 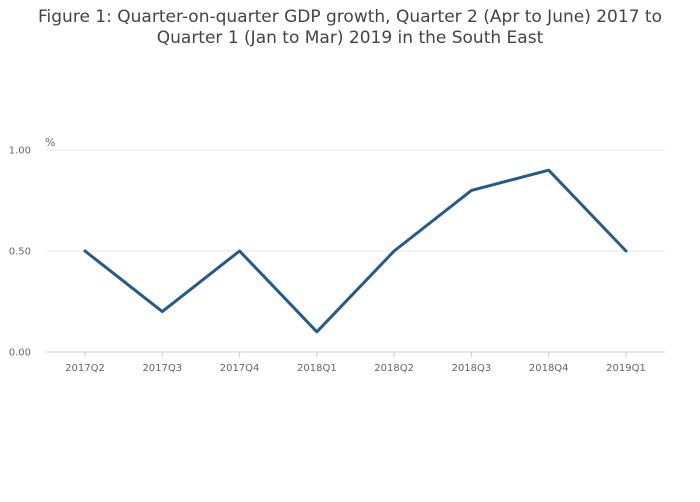 What do you see at coordinates (472, 368) in the screenshot?
I see `x-tick-label: 2018Q3` at bounding box center [472, 368].